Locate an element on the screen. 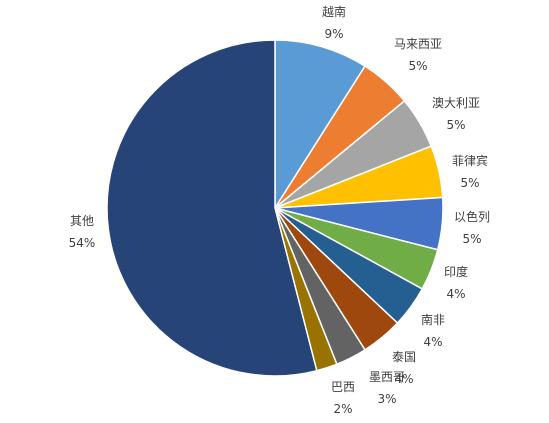 The image size is (549, 423). slice-label-name: 其他 is located at coordinates (82, 221).